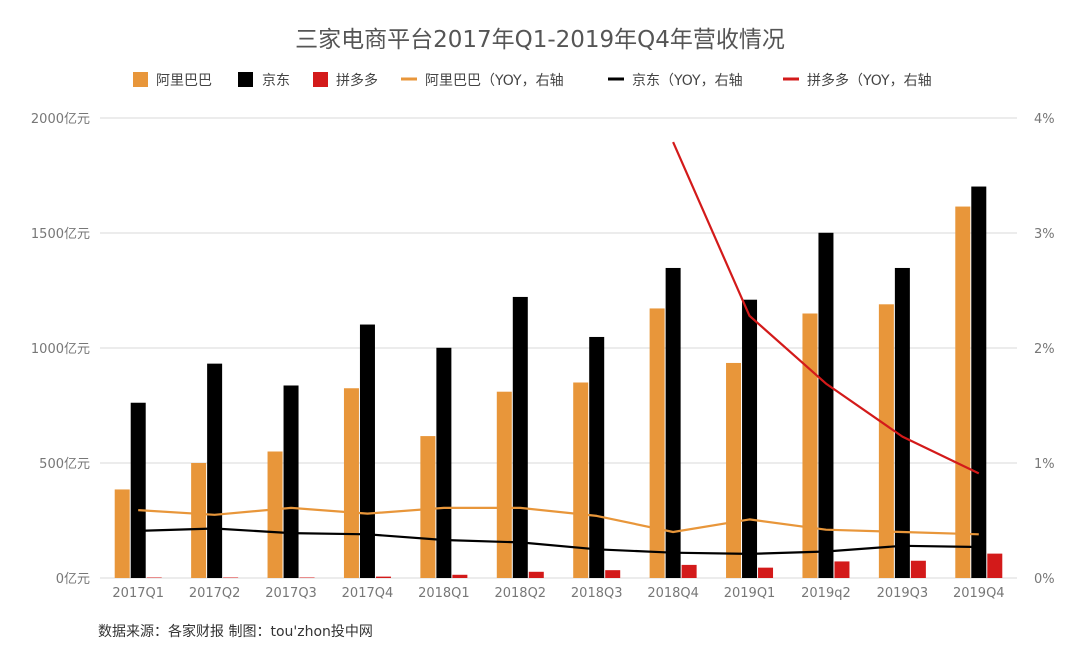  What do you see at coordinates (1044, 464) in the screenshot?
I see `right-tick-label: 1%` at bounding box center [1044, 464].